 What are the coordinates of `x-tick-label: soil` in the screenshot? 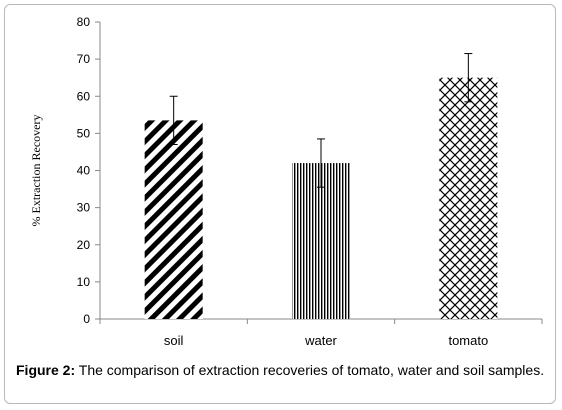 It's located at (174, 340).